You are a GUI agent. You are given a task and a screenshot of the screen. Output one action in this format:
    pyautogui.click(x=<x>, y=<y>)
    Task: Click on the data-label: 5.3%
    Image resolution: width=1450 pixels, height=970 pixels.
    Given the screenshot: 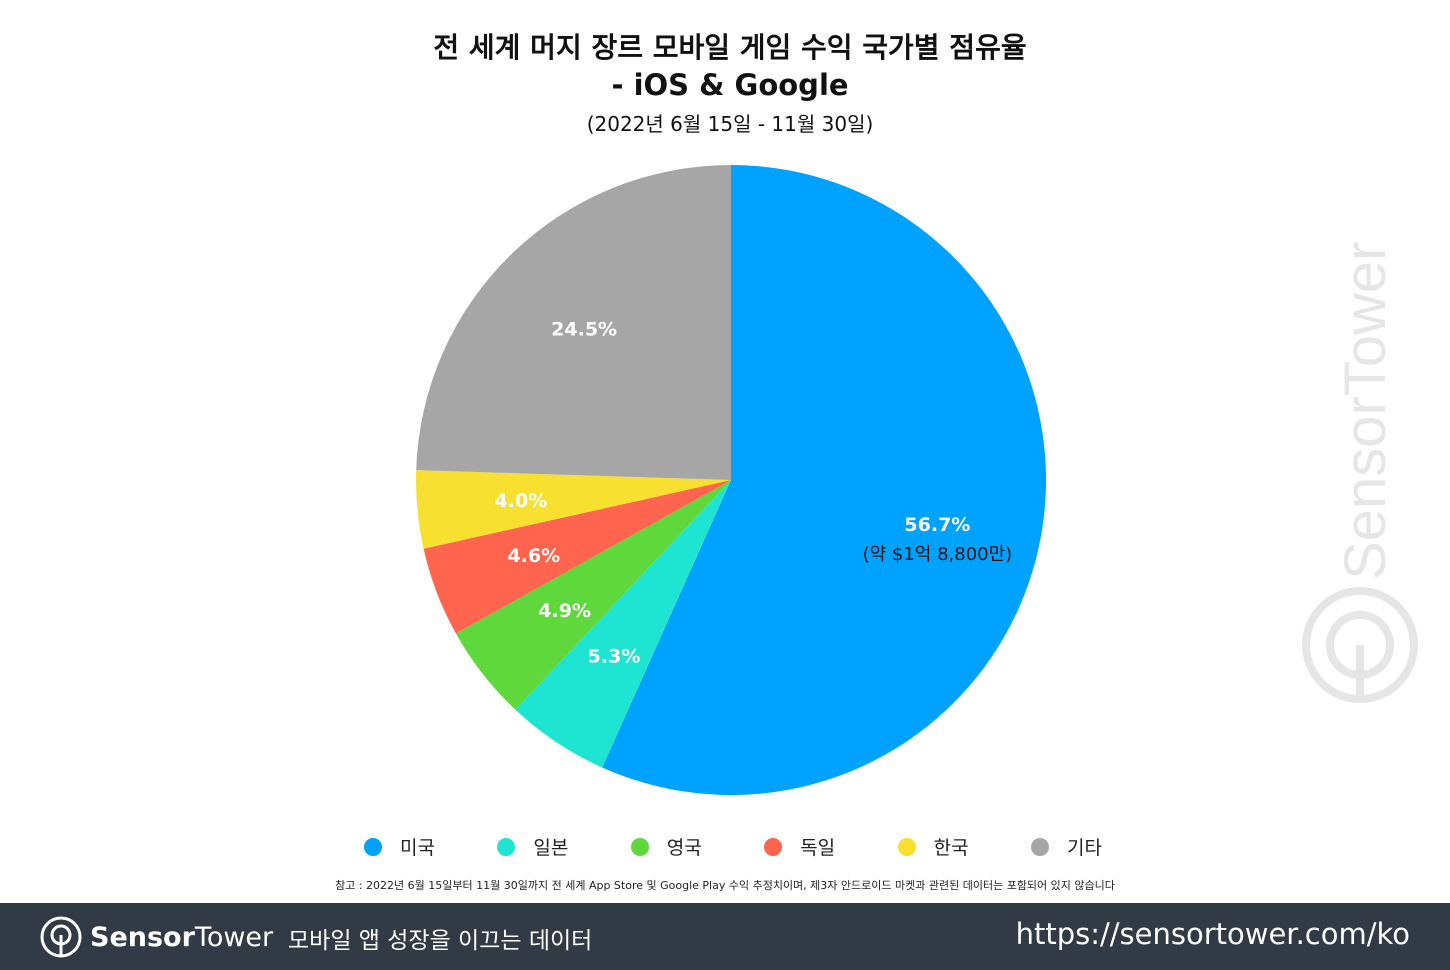 What is the action you would take?
    pyautogui.click(x=614, y=657)
    